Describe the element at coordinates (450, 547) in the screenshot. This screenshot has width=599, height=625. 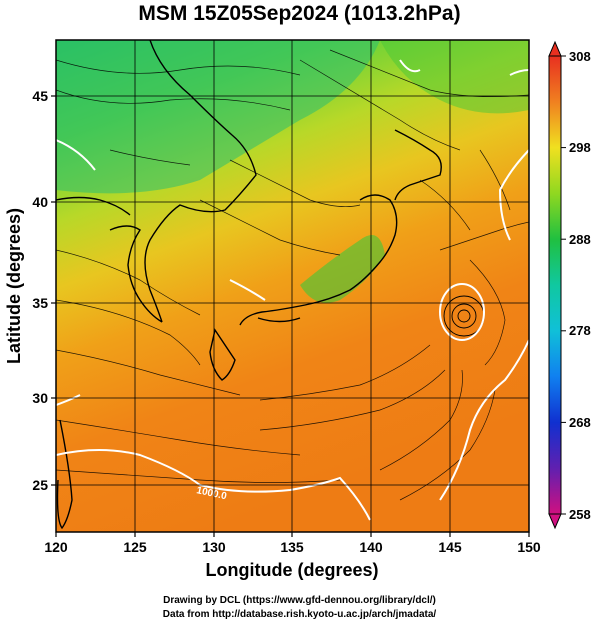
I see `x-tick-label: 145` at that location.